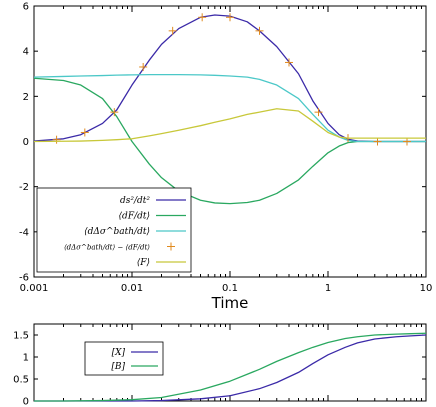  I want to click on top-xtick-label: 0.1, so click(230, 288).